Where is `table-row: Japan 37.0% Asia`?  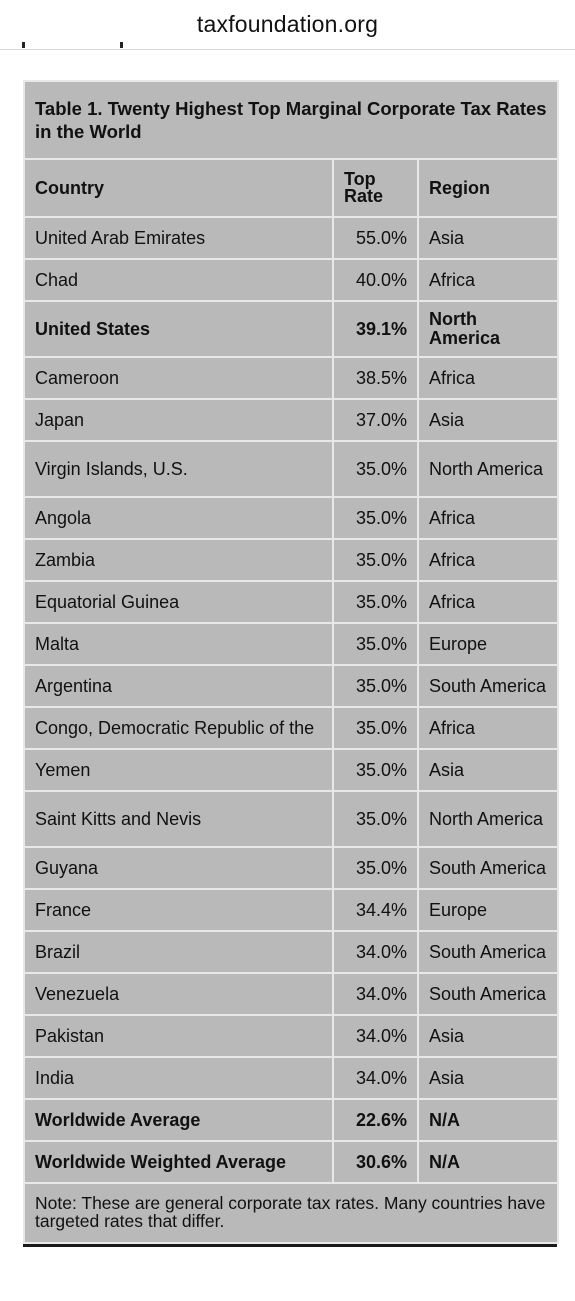 table-row: Japan 37.0% Asia is located at coordinates (291, 420).